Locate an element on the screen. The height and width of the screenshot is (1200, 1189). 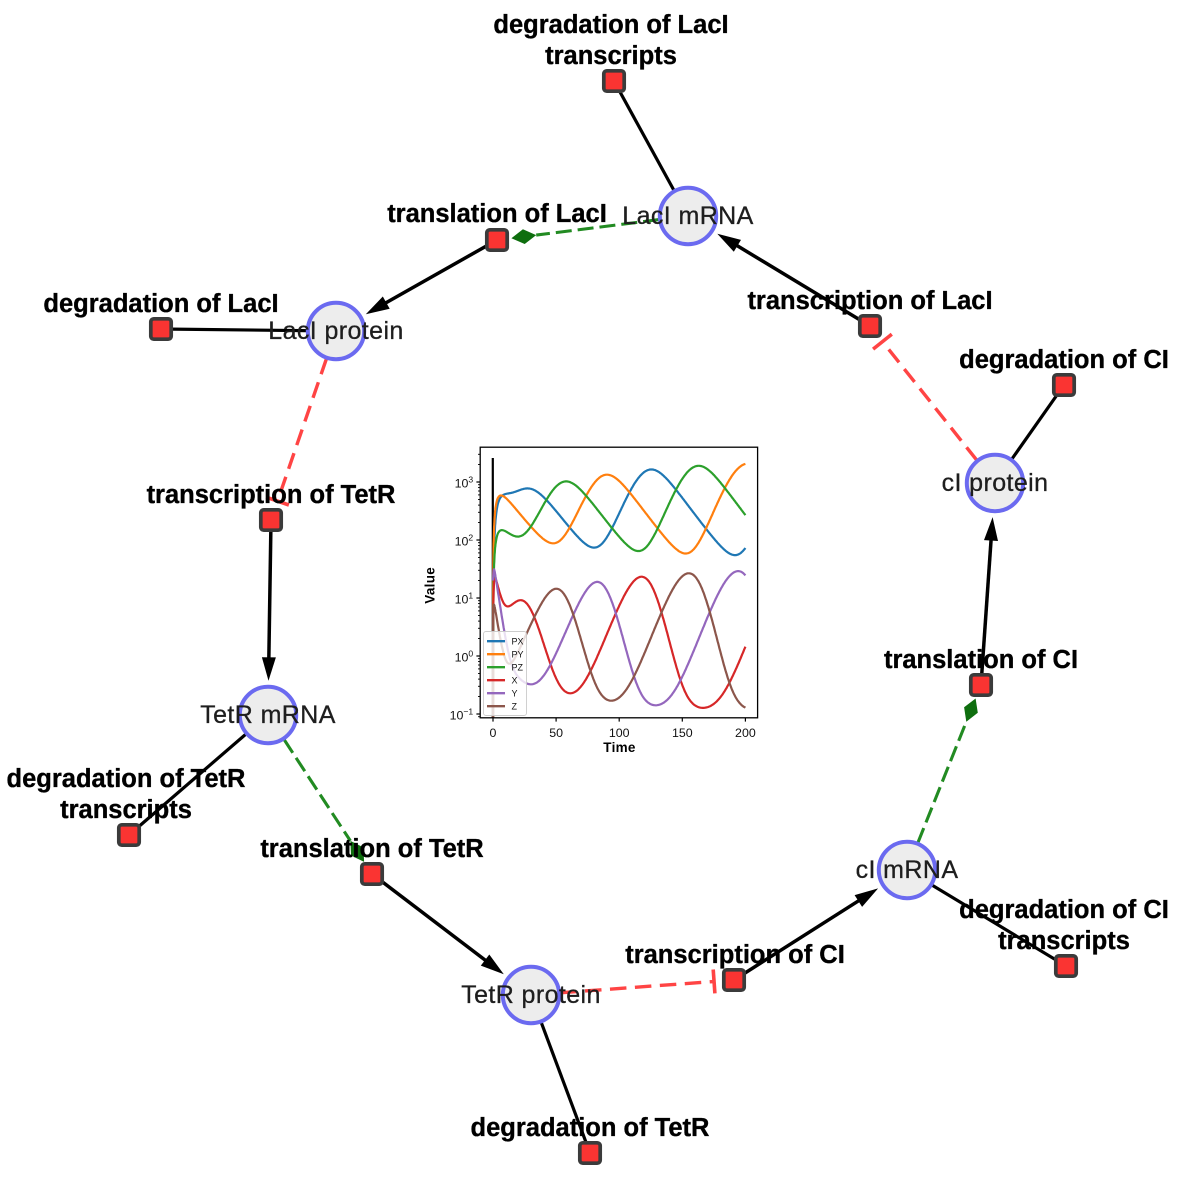
svg-text: transcription of TetR is located at coordinates (271, 495).